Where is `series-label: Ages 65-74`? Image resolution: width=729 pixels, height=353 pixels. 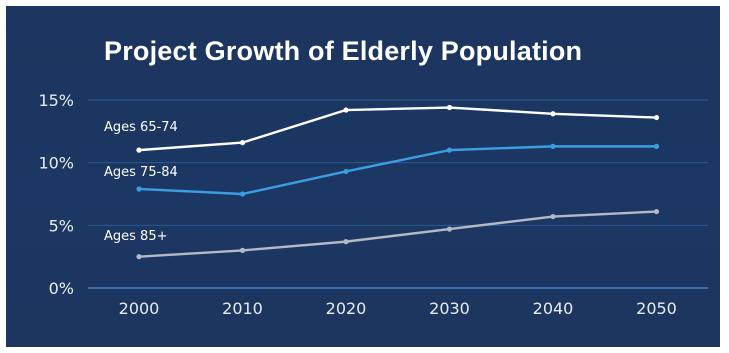 series-label: Ages 65-74 is located at coordinates (141, 127).